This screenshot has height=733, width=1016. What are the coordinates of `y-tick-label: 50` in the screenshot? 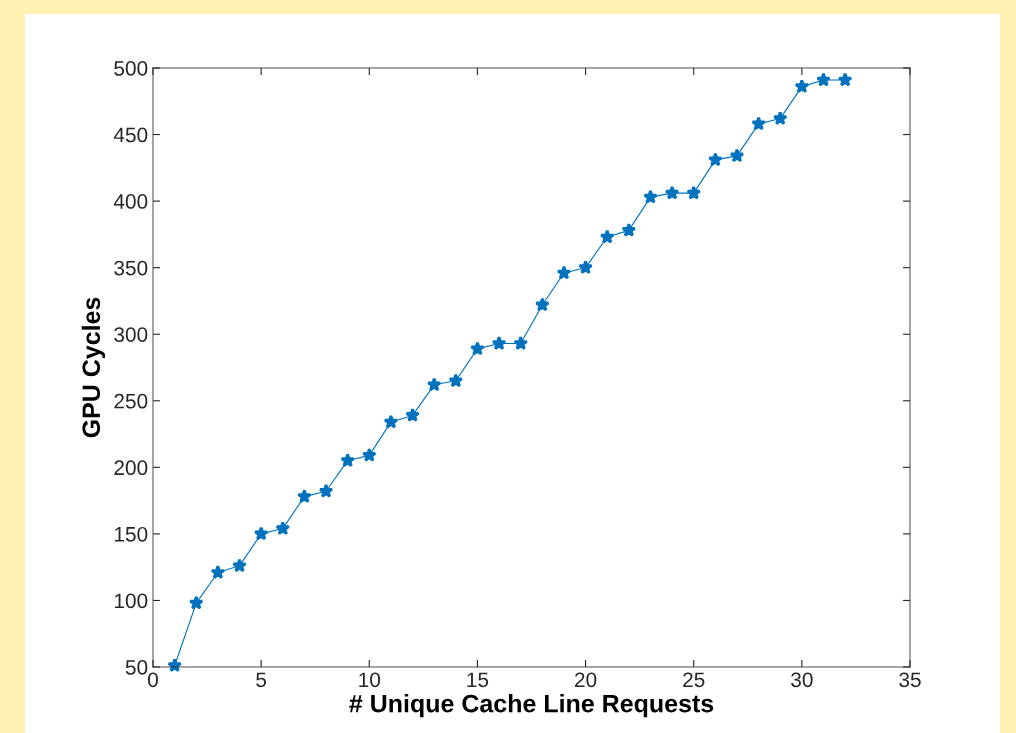 It's located at (136, 667).